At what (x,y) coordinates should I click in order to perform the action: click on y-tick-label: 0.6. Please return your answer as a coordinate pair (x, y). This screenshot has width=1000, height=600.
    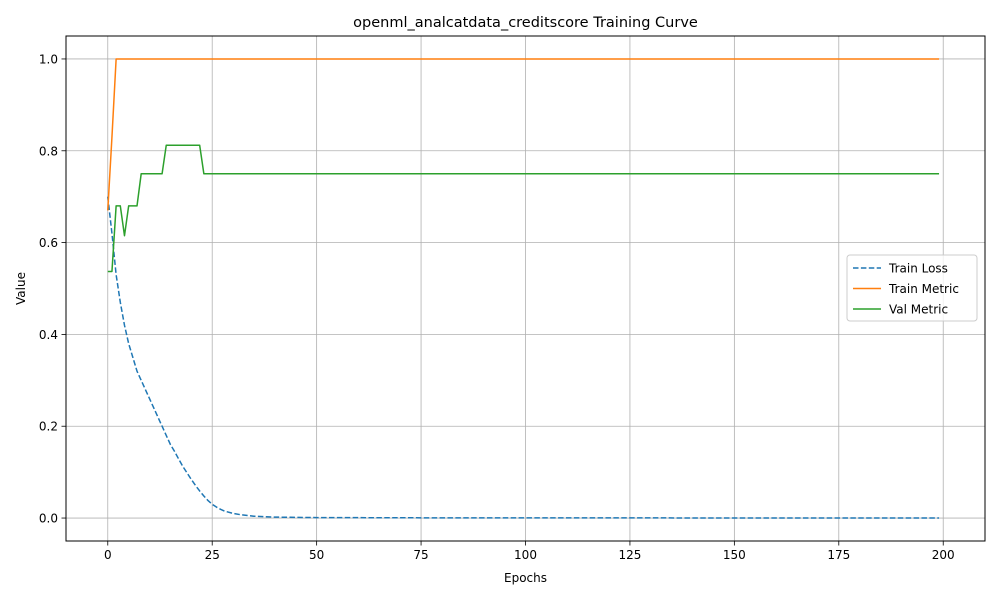
    Looking at the image, I should click on (48, 243).